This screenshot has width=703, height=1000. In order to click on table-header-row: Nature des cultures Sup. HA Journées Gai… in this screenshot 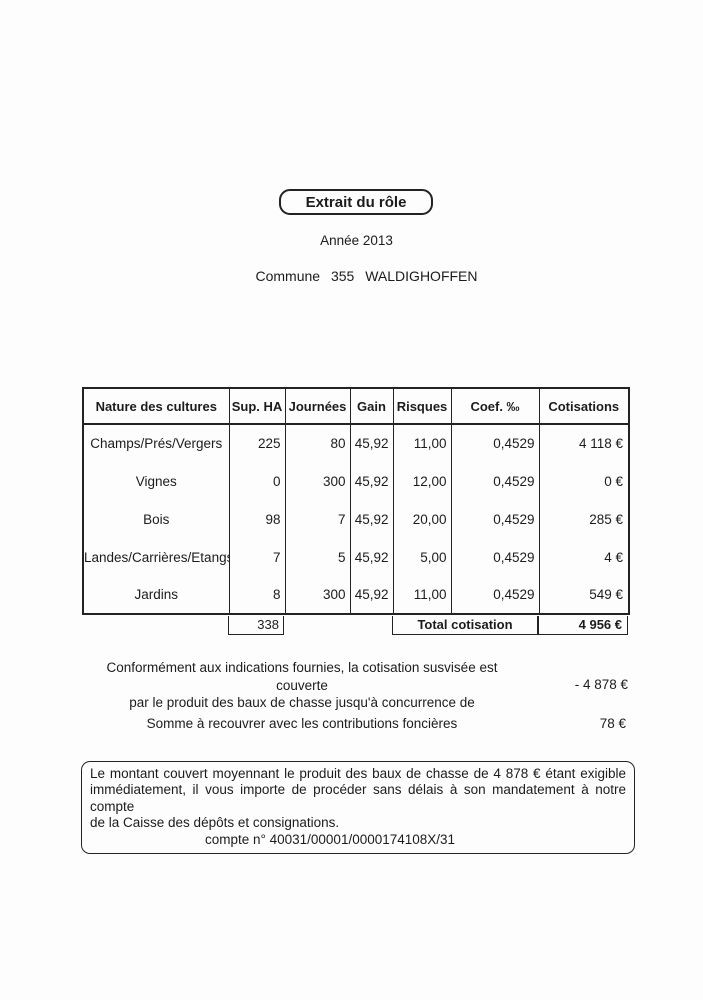, I will do `click(356, 406)`.